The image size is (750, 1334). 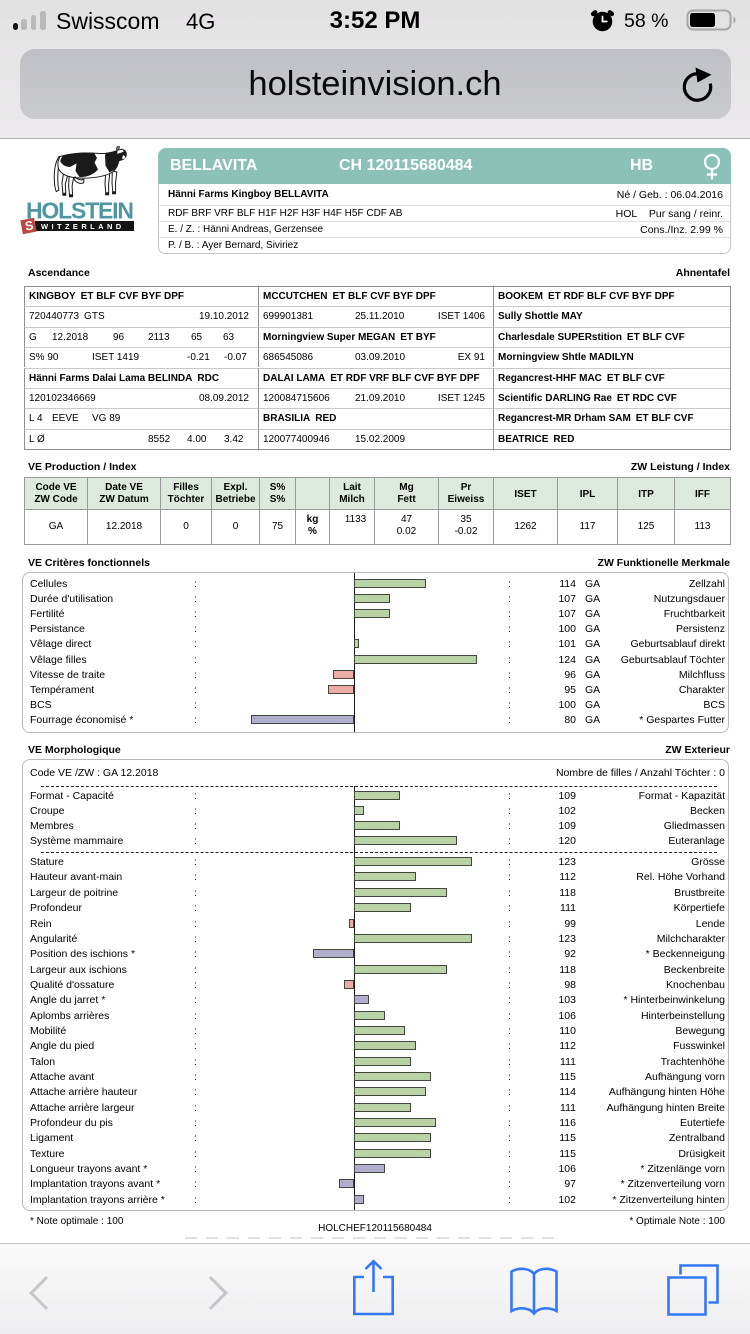 I want to click on svg-text: S, so click(x=29, y=225).